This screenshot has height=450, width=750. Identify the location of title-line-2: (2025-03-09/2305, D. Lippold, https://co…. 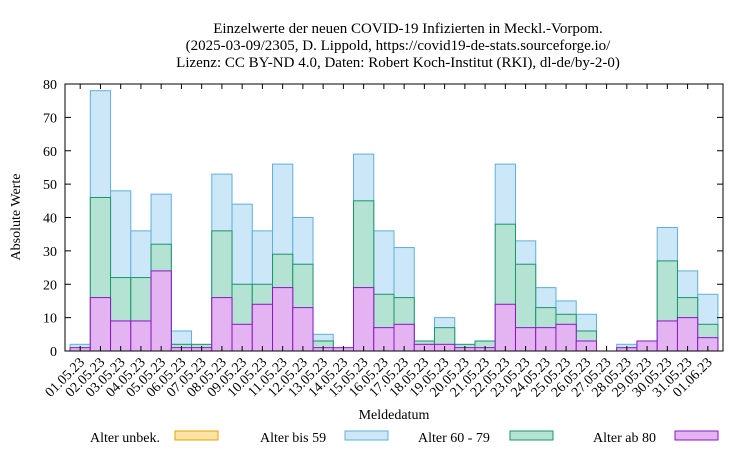
(398, 46).